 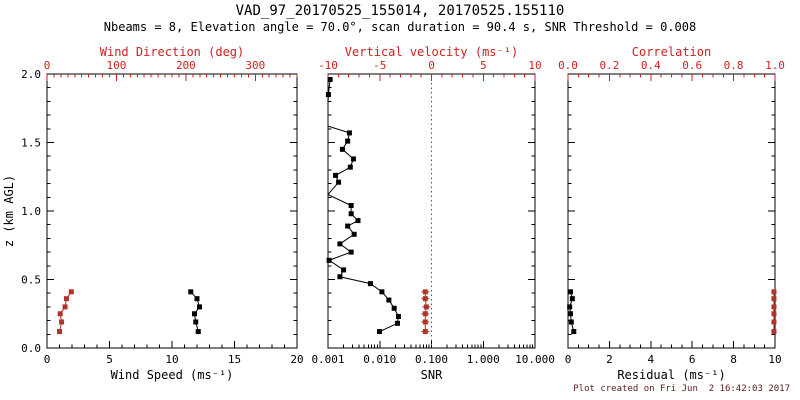 I want to click on bottom-tick-label: 10.000, so click(x=535, y=359).